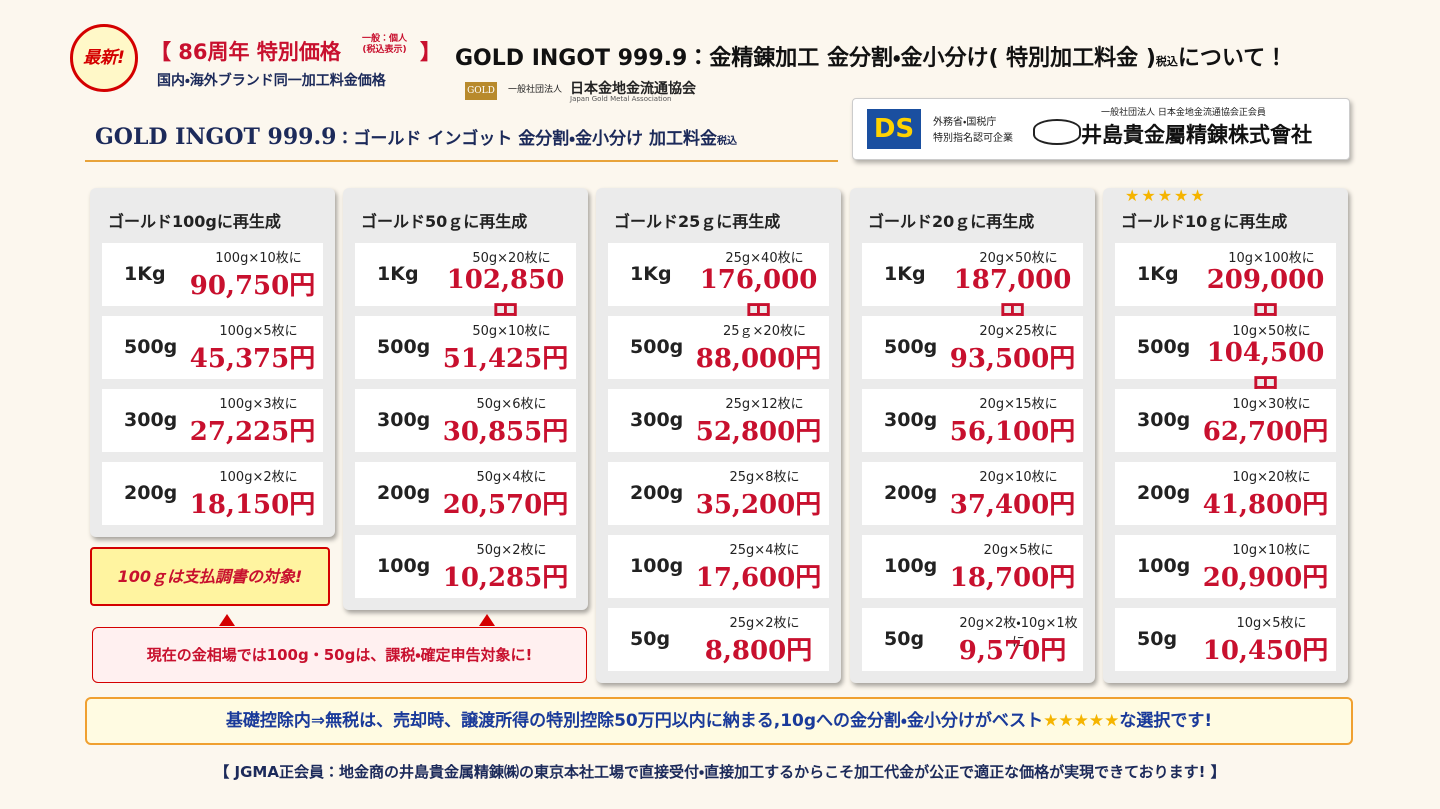  What do you see at coordinates (973, 138) in the screenshot?
I see `company-cert-2: 特別指名認可企業` at bounding box center [973, 138].